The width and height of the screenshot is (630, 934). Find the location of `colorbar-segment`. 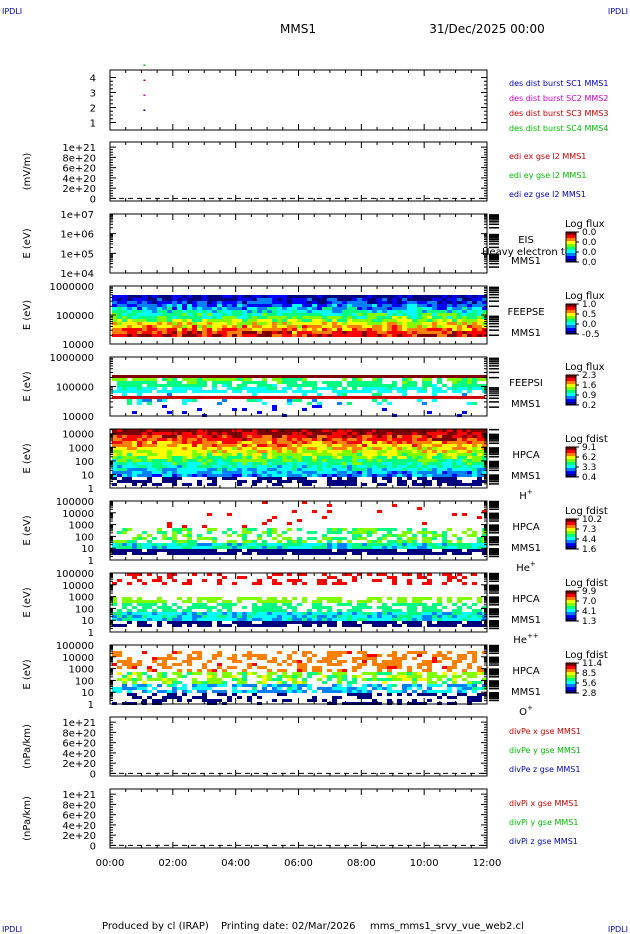

colorbar-segment is located at coordinates (571, 238).